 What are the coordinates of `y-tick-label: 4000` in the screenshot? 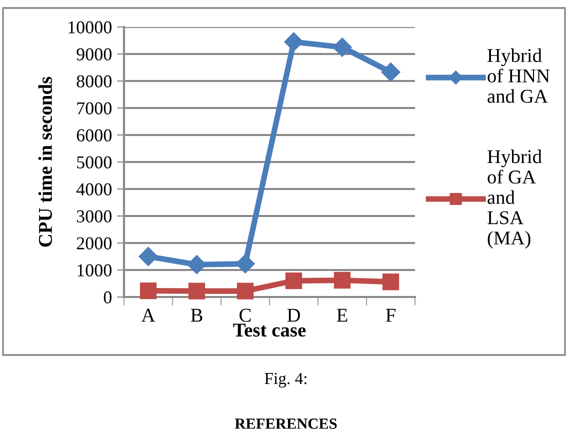 It's located at (94, 189).